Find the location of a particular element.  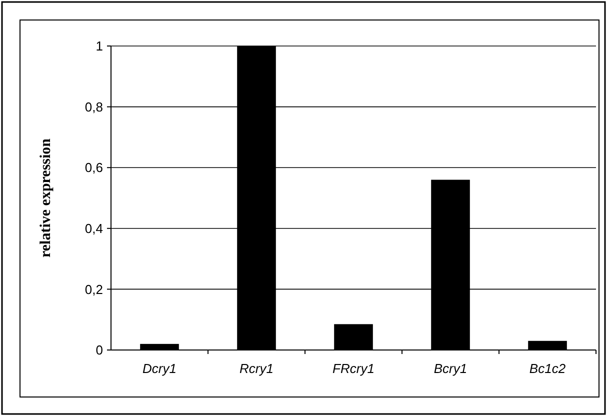

y-axis-title: relative expression is located at coordinates (46, 198).